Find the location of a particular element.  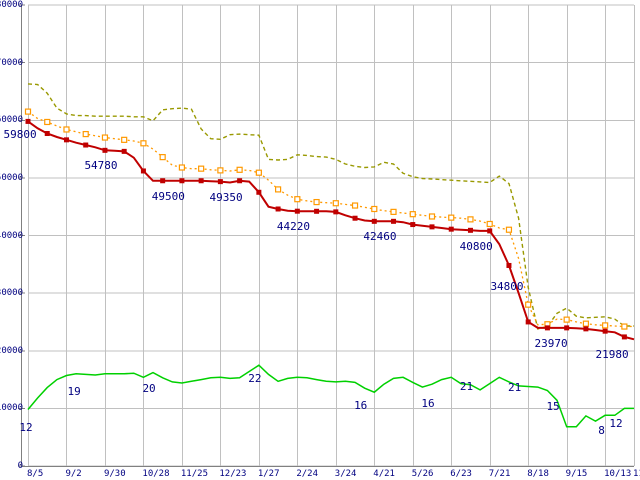

x-axis-tick-label: 10/28 is located at coordinates (156, 474).